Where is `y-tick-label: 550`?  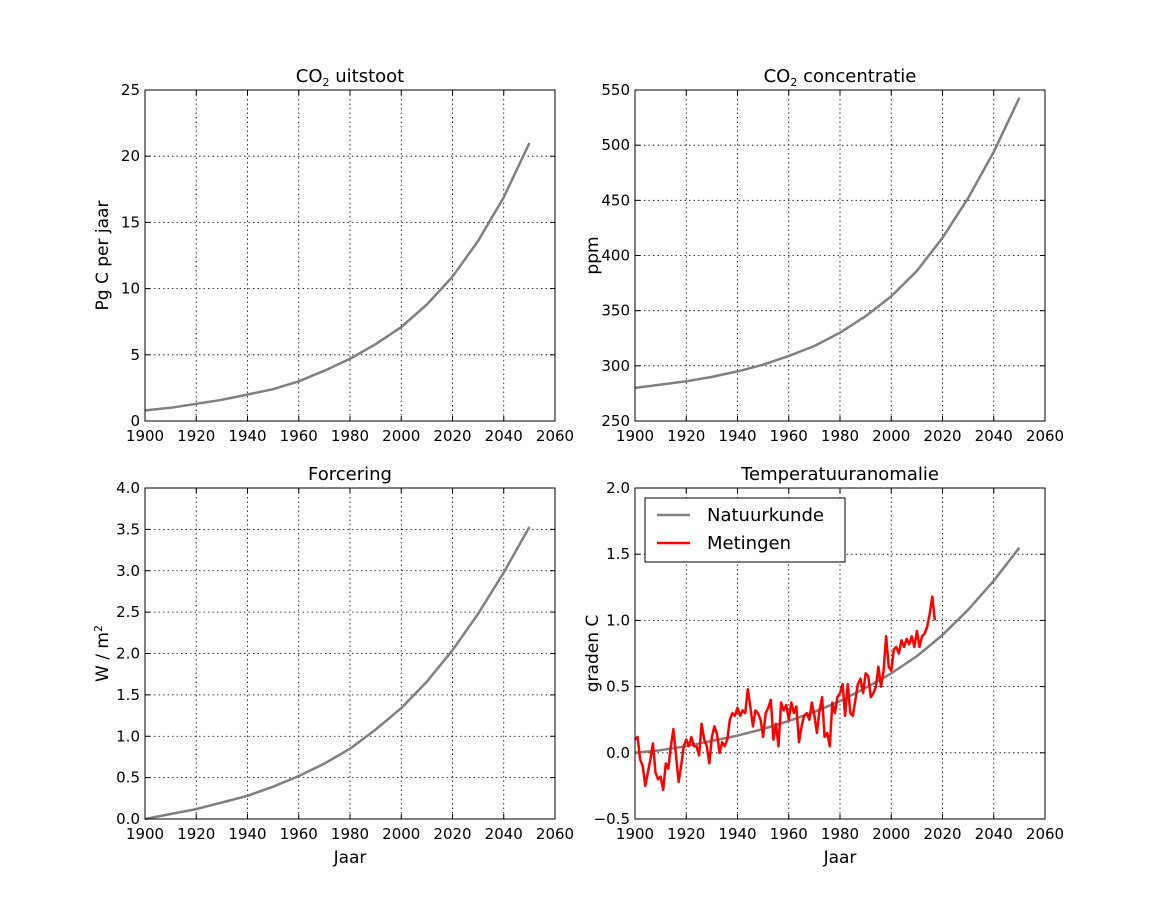 y-tick-label: 550 is located at coordinates (615, 90).